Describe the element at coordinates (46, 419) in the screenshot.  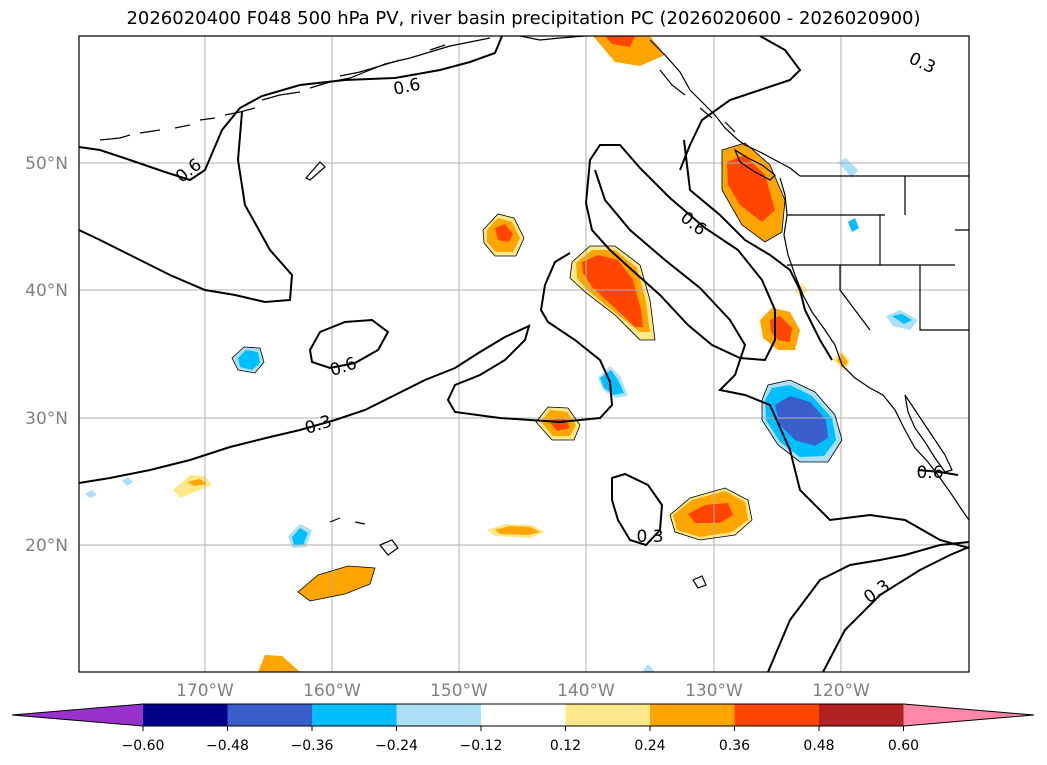
I see `lat-label: 30°N` at that location.